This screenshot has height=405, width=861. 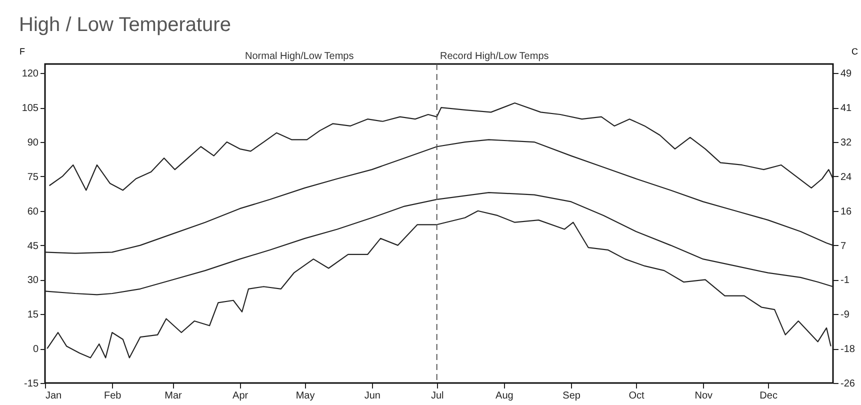 I want to click on x-tick-label: Sep, so click(x=571, y=396).